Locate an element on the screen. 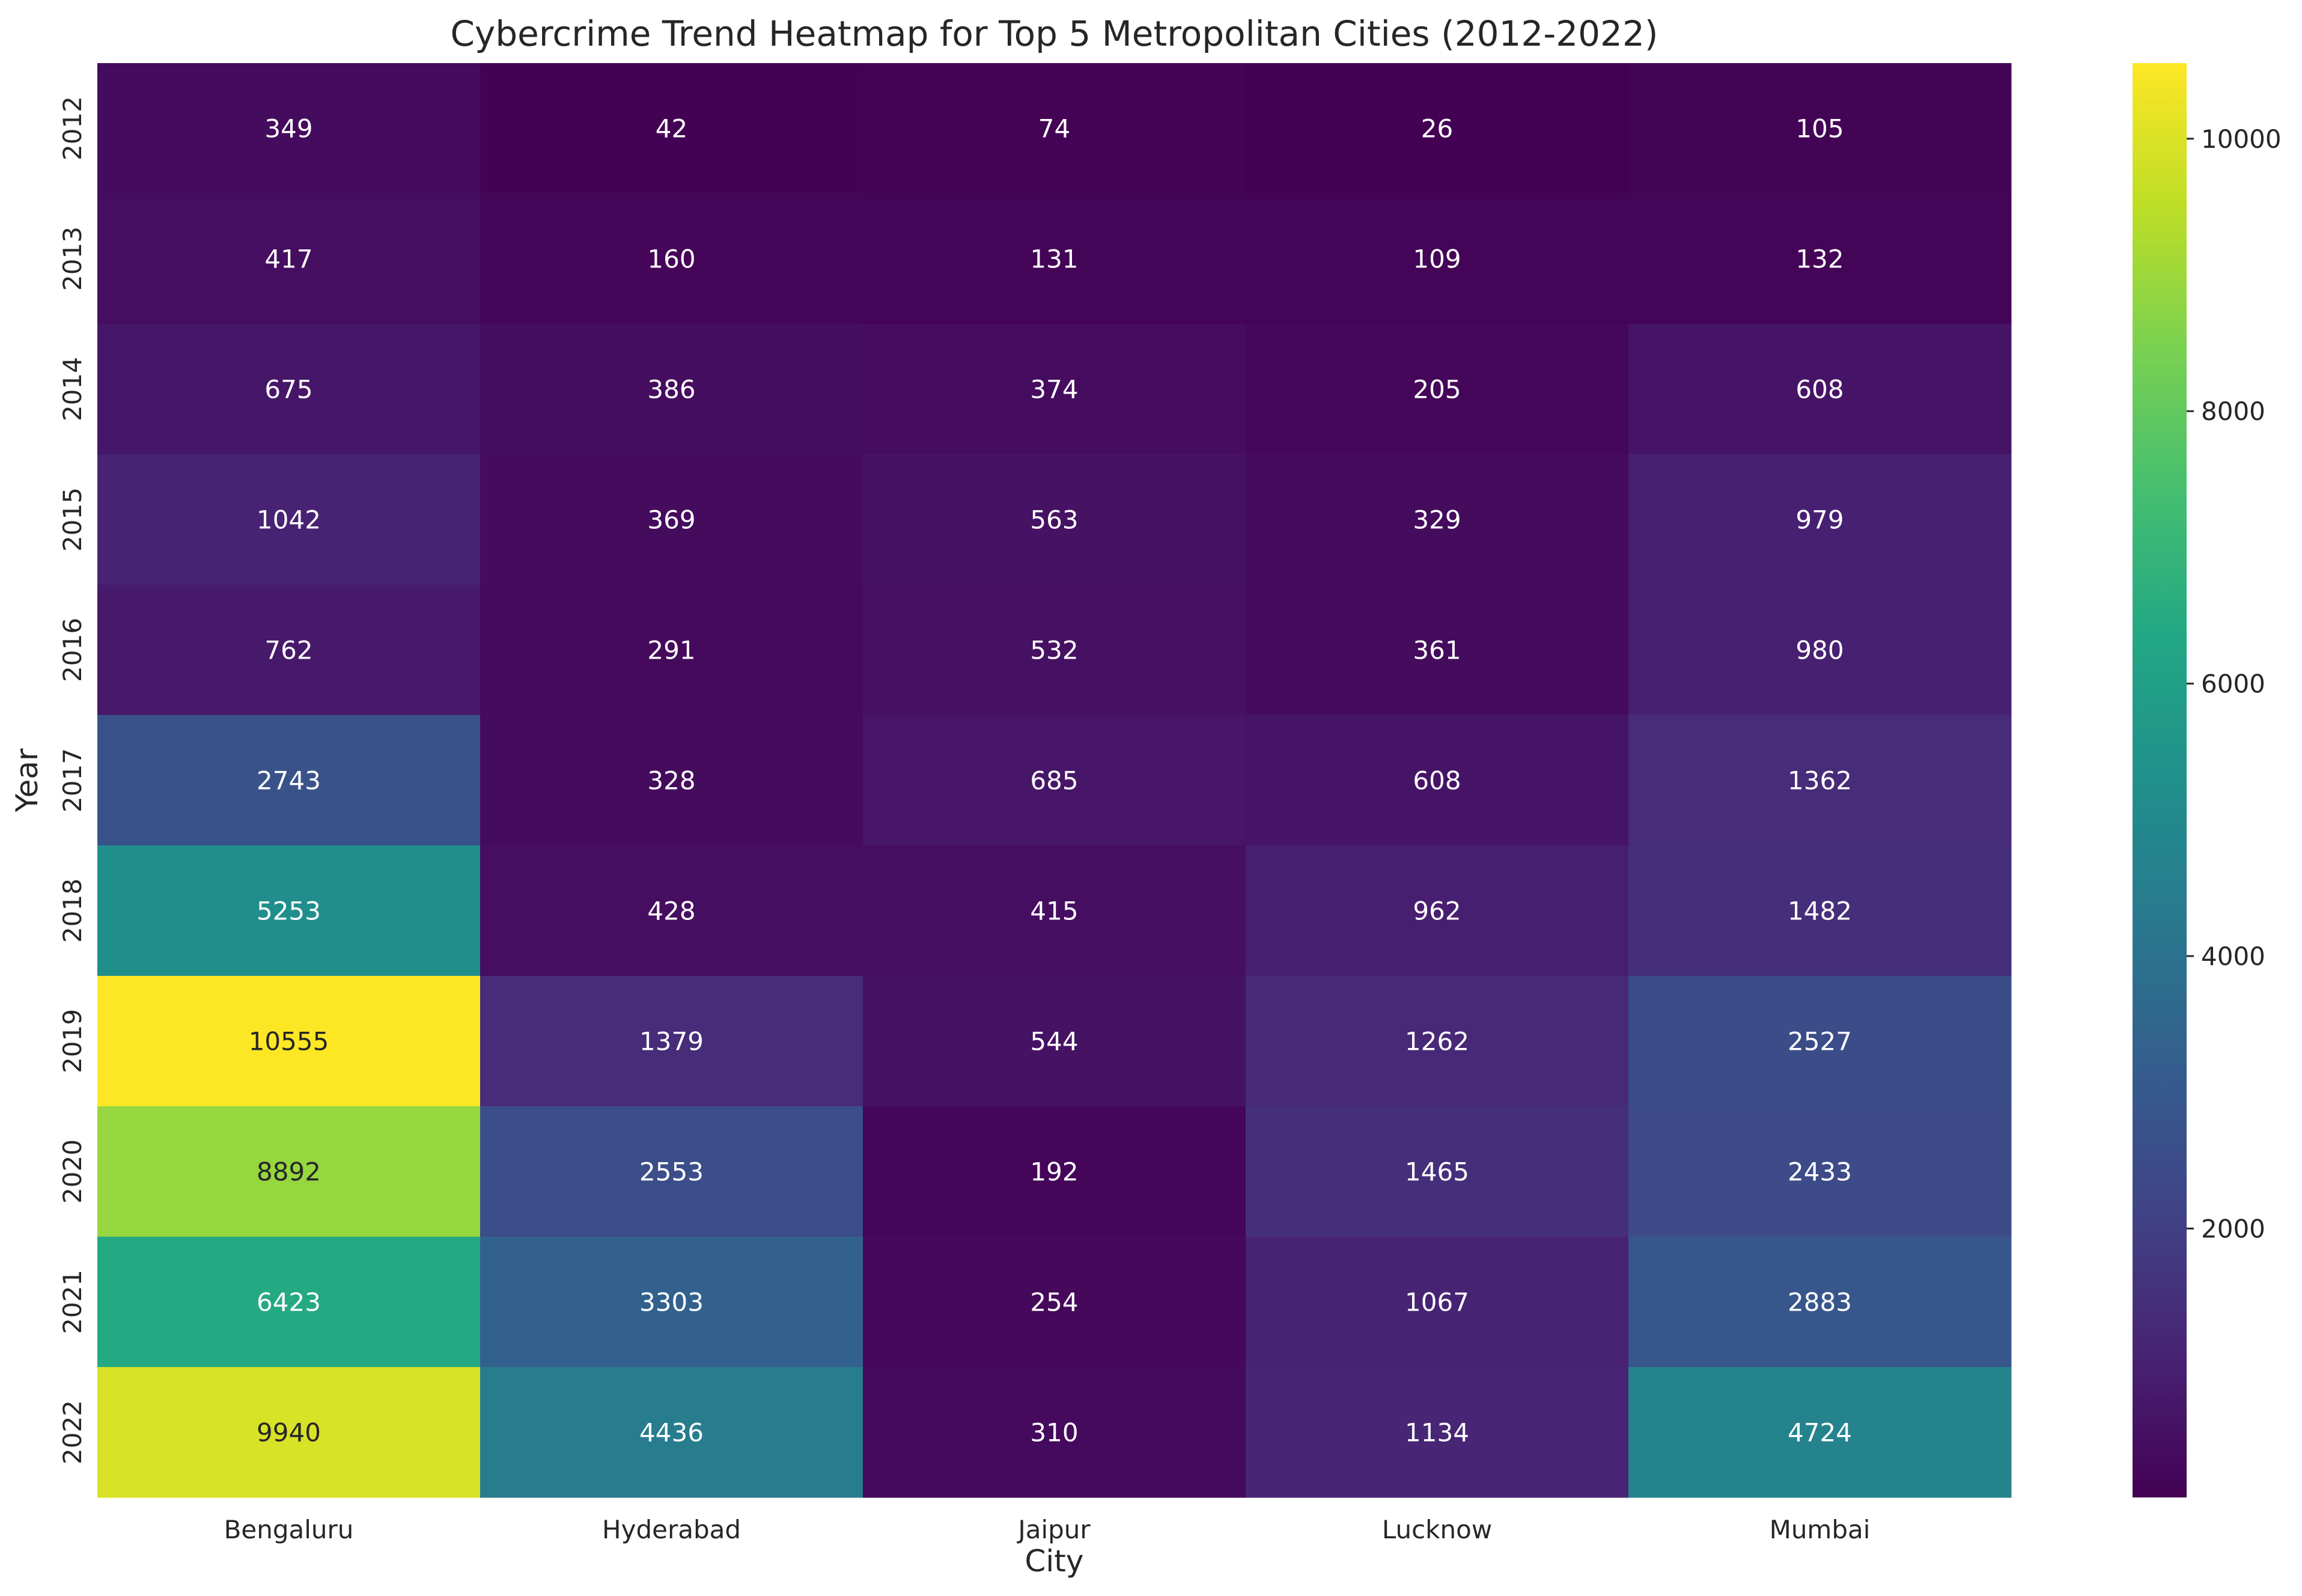 This screenshot has height=1596, width=2302. cell-value-label: 291 is located at coordinates (671, 650).